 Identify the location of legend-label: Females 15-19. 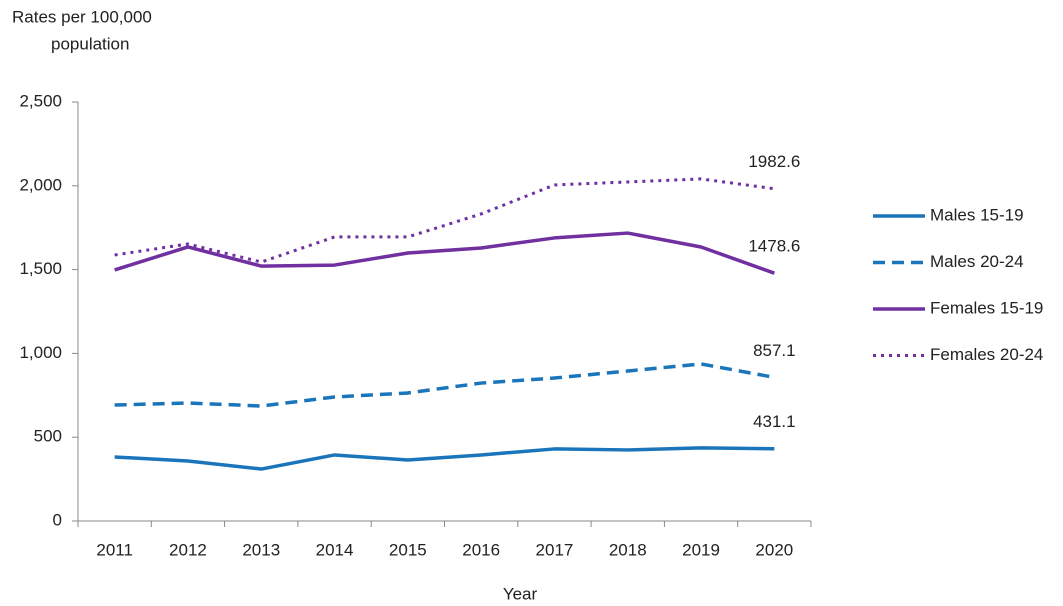
(986, 307).